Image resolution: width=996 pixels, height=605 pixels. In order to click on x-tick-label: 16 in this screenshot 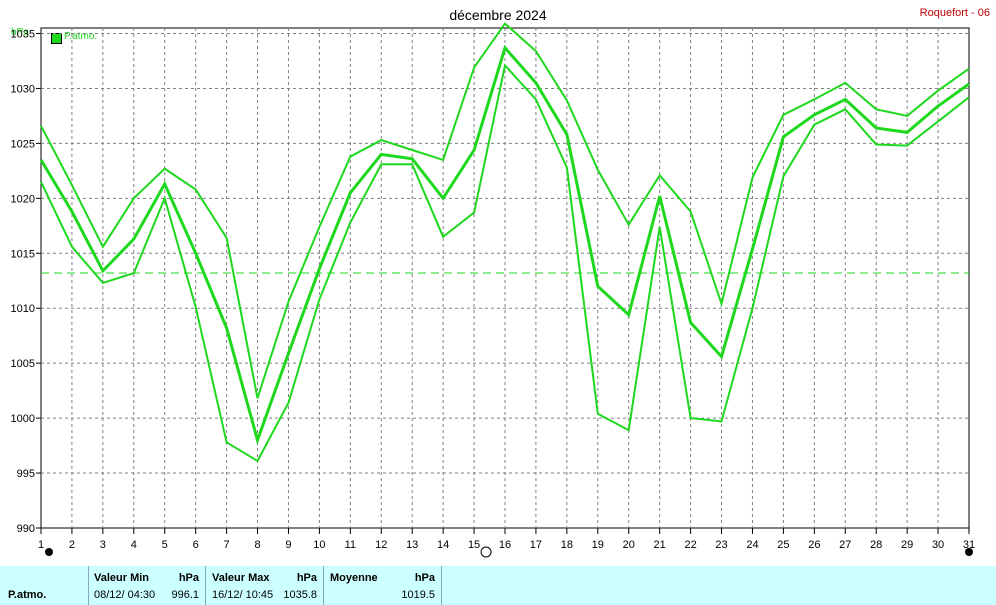, I will do `click(505, 545)`.